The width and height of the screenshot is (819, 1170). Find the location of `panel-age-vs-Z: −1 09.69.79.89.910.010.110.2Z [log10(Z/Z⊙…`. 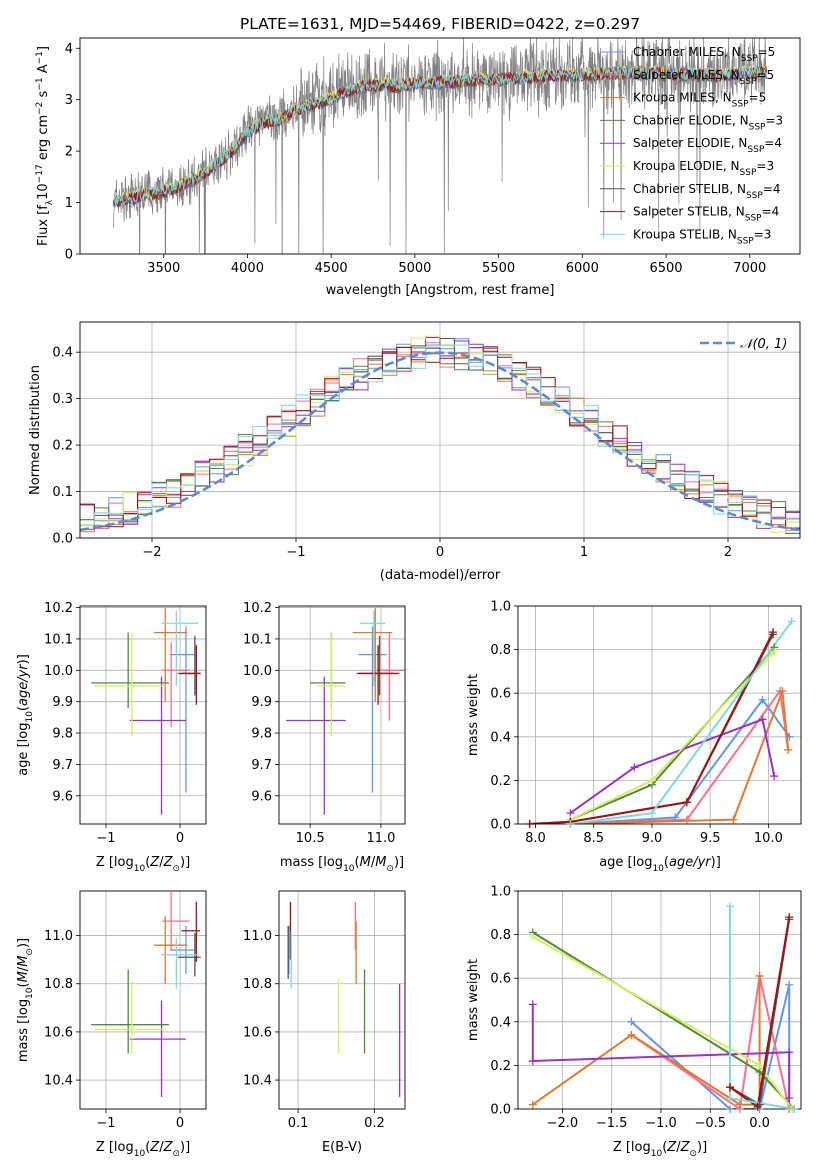

panel-age-vs-Z: −1 09.69.79.89.910.010.110.2Z [log10(Z/Z⊙… is located at coordinates (111, 737).